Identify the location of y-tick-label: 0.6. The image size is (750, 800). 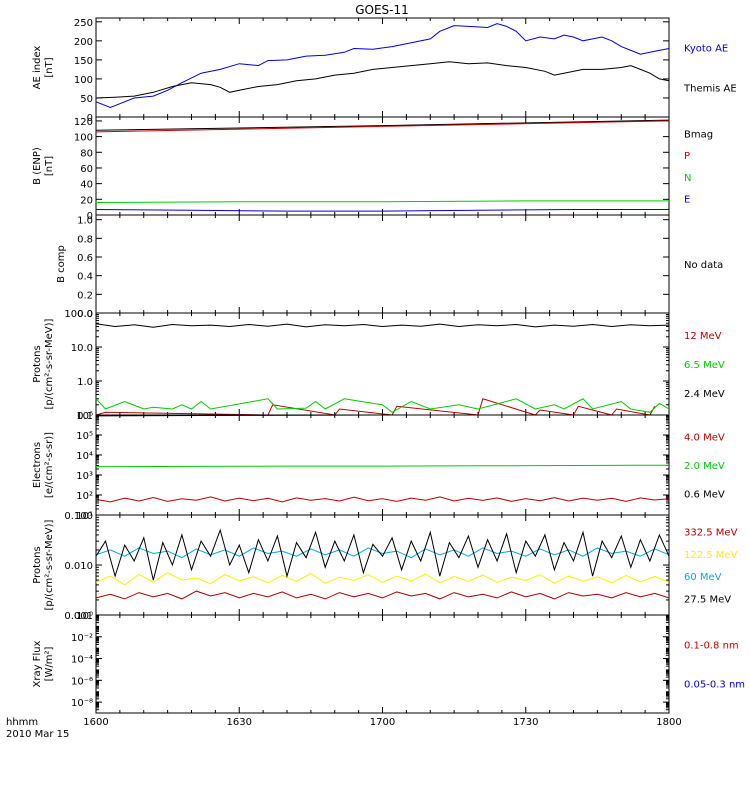
(85, 258).